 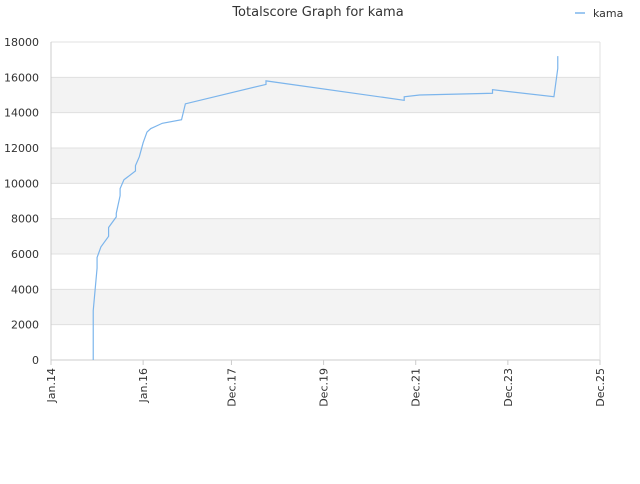 I want to click on y-tick-label: 12000, so click(x=21, y=148).